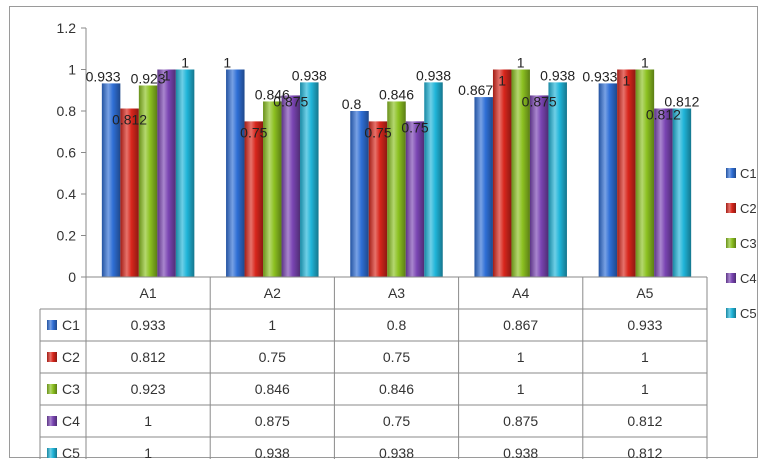  I want to click on table-cell: 0.933, so click(644, 325).